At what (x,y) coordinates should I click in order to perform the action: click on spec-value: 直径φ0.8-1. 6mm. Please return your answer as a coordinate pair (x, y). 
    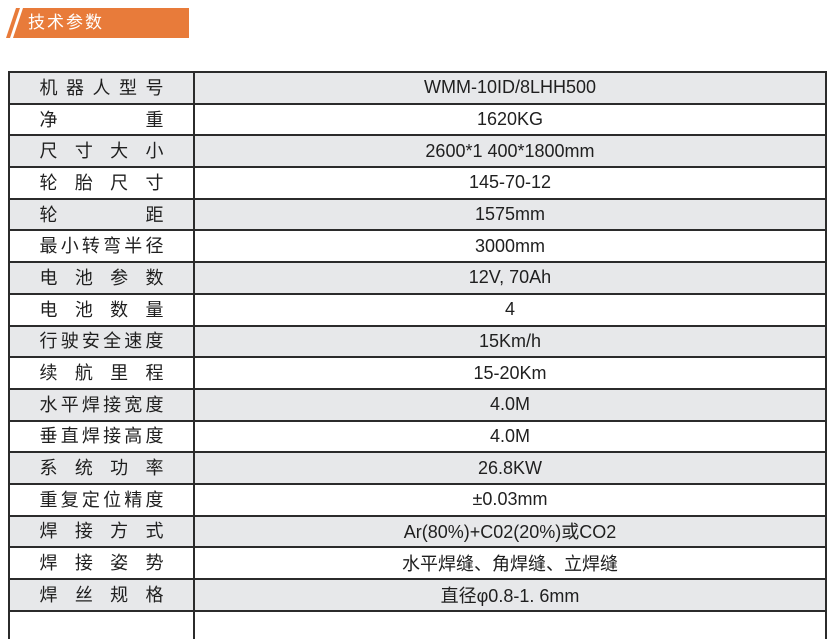
    Looking at the image, I should click on (510, 595).